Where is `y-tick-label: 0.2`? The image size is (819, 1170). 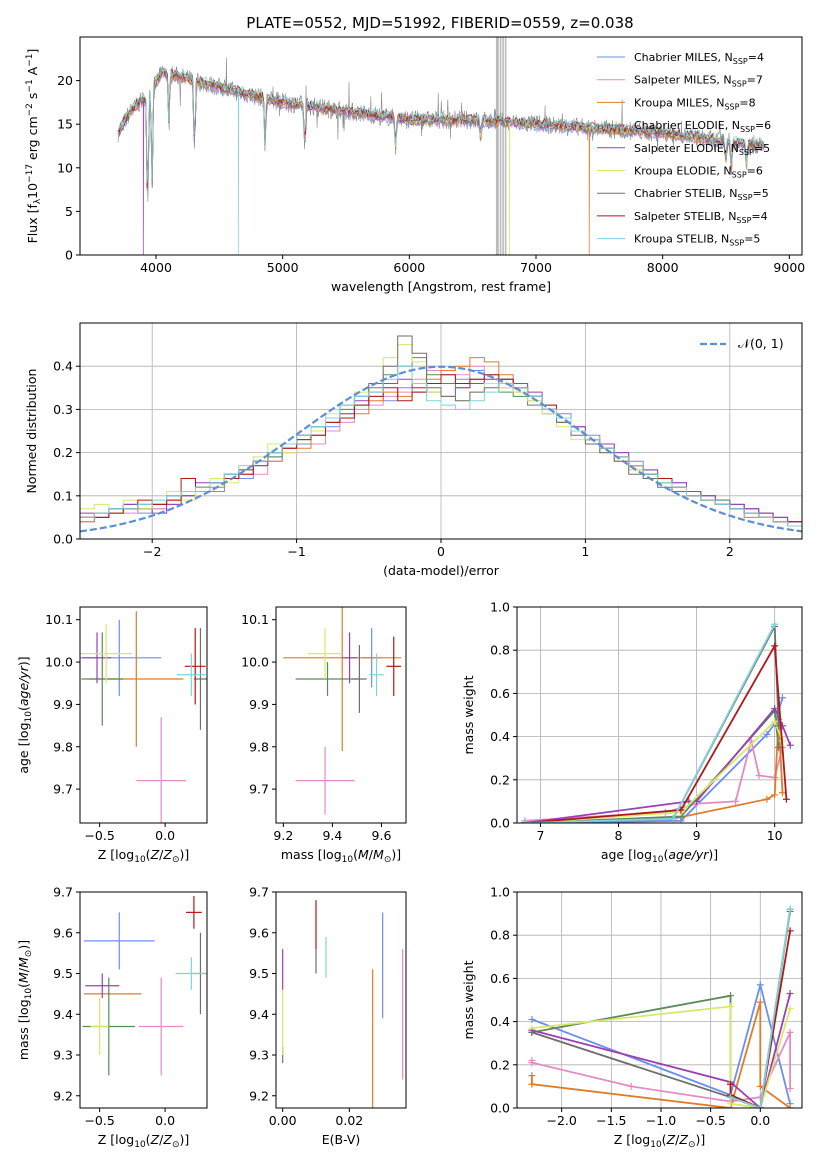 y-tick-label: 0.2 is located at coordinates (63, 452).